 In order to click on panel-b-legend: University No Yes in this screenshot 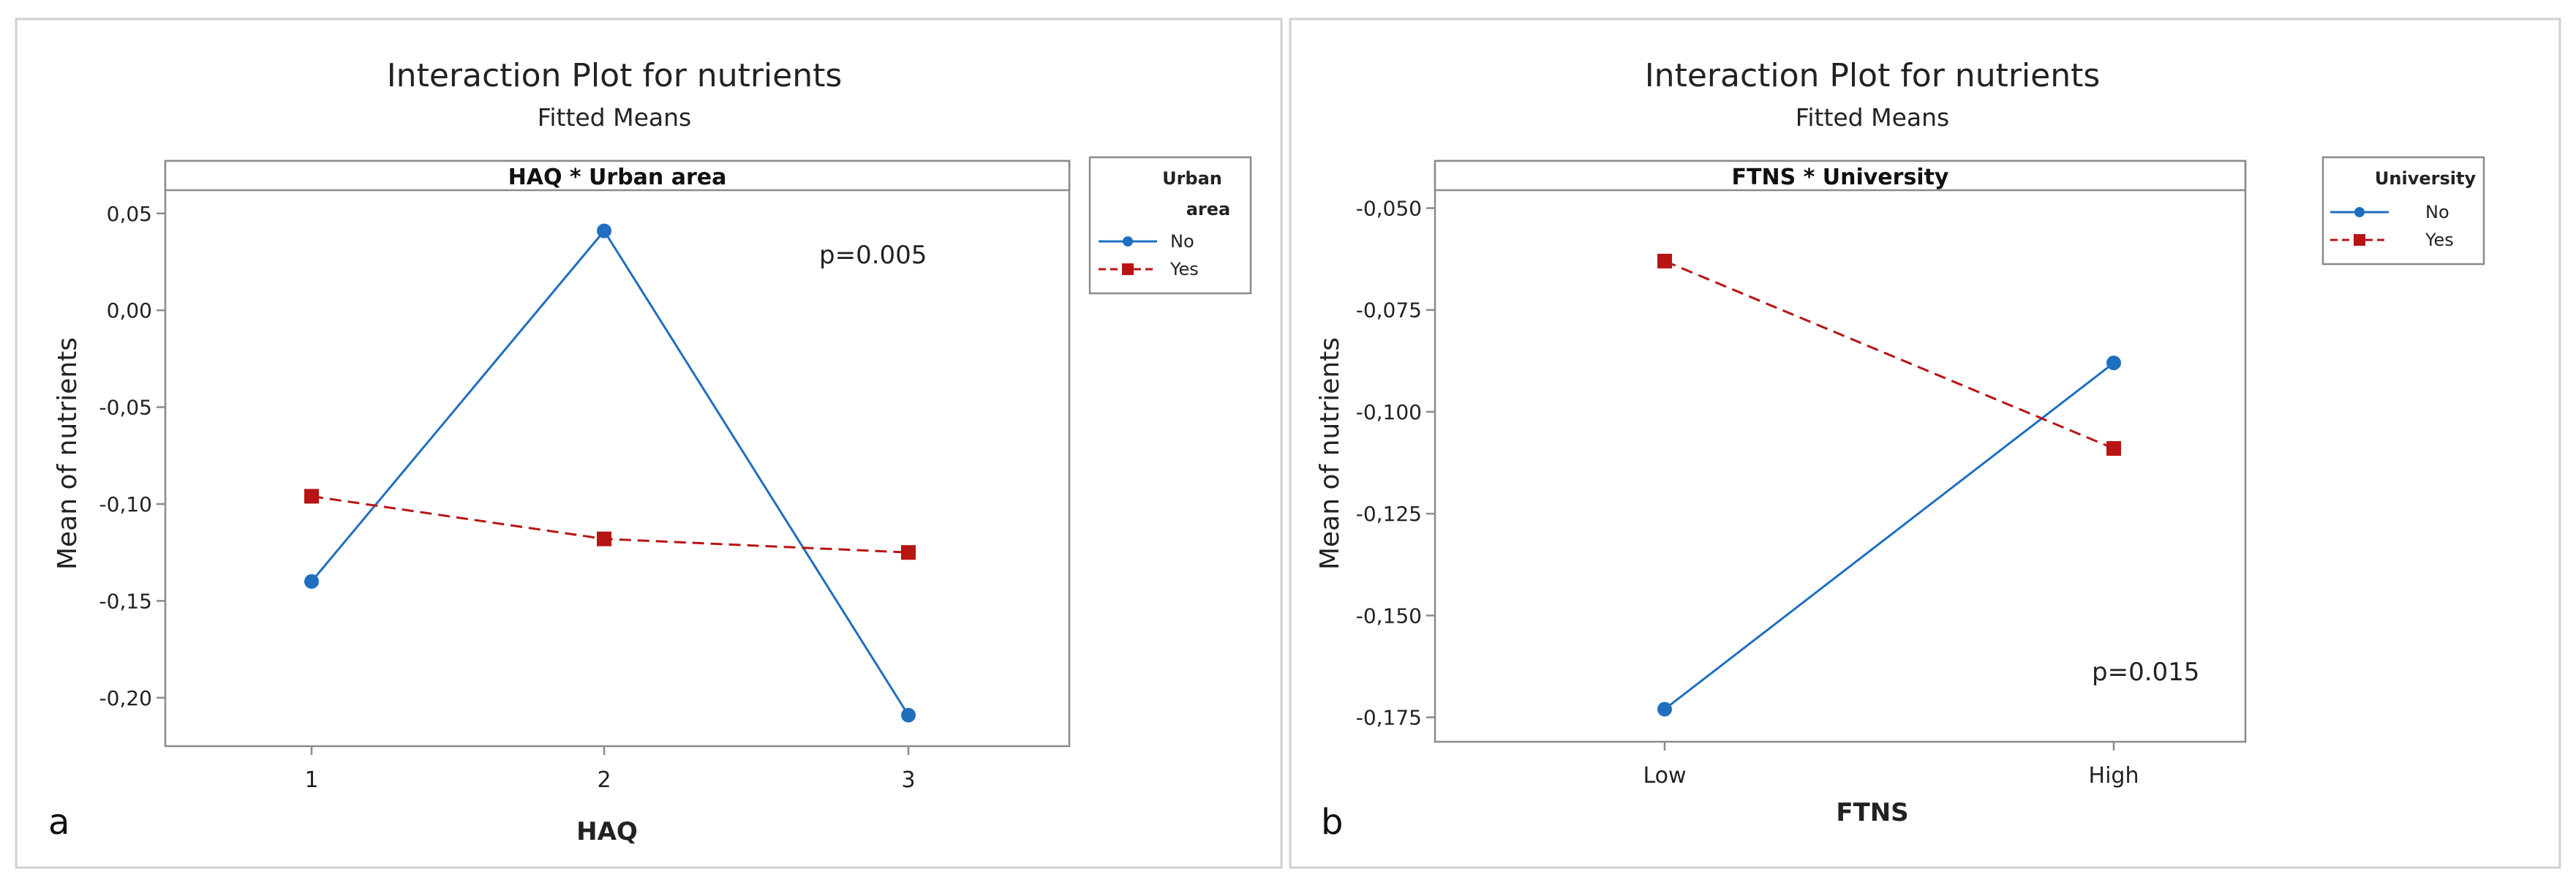, I will do `click(2403, 211)`.